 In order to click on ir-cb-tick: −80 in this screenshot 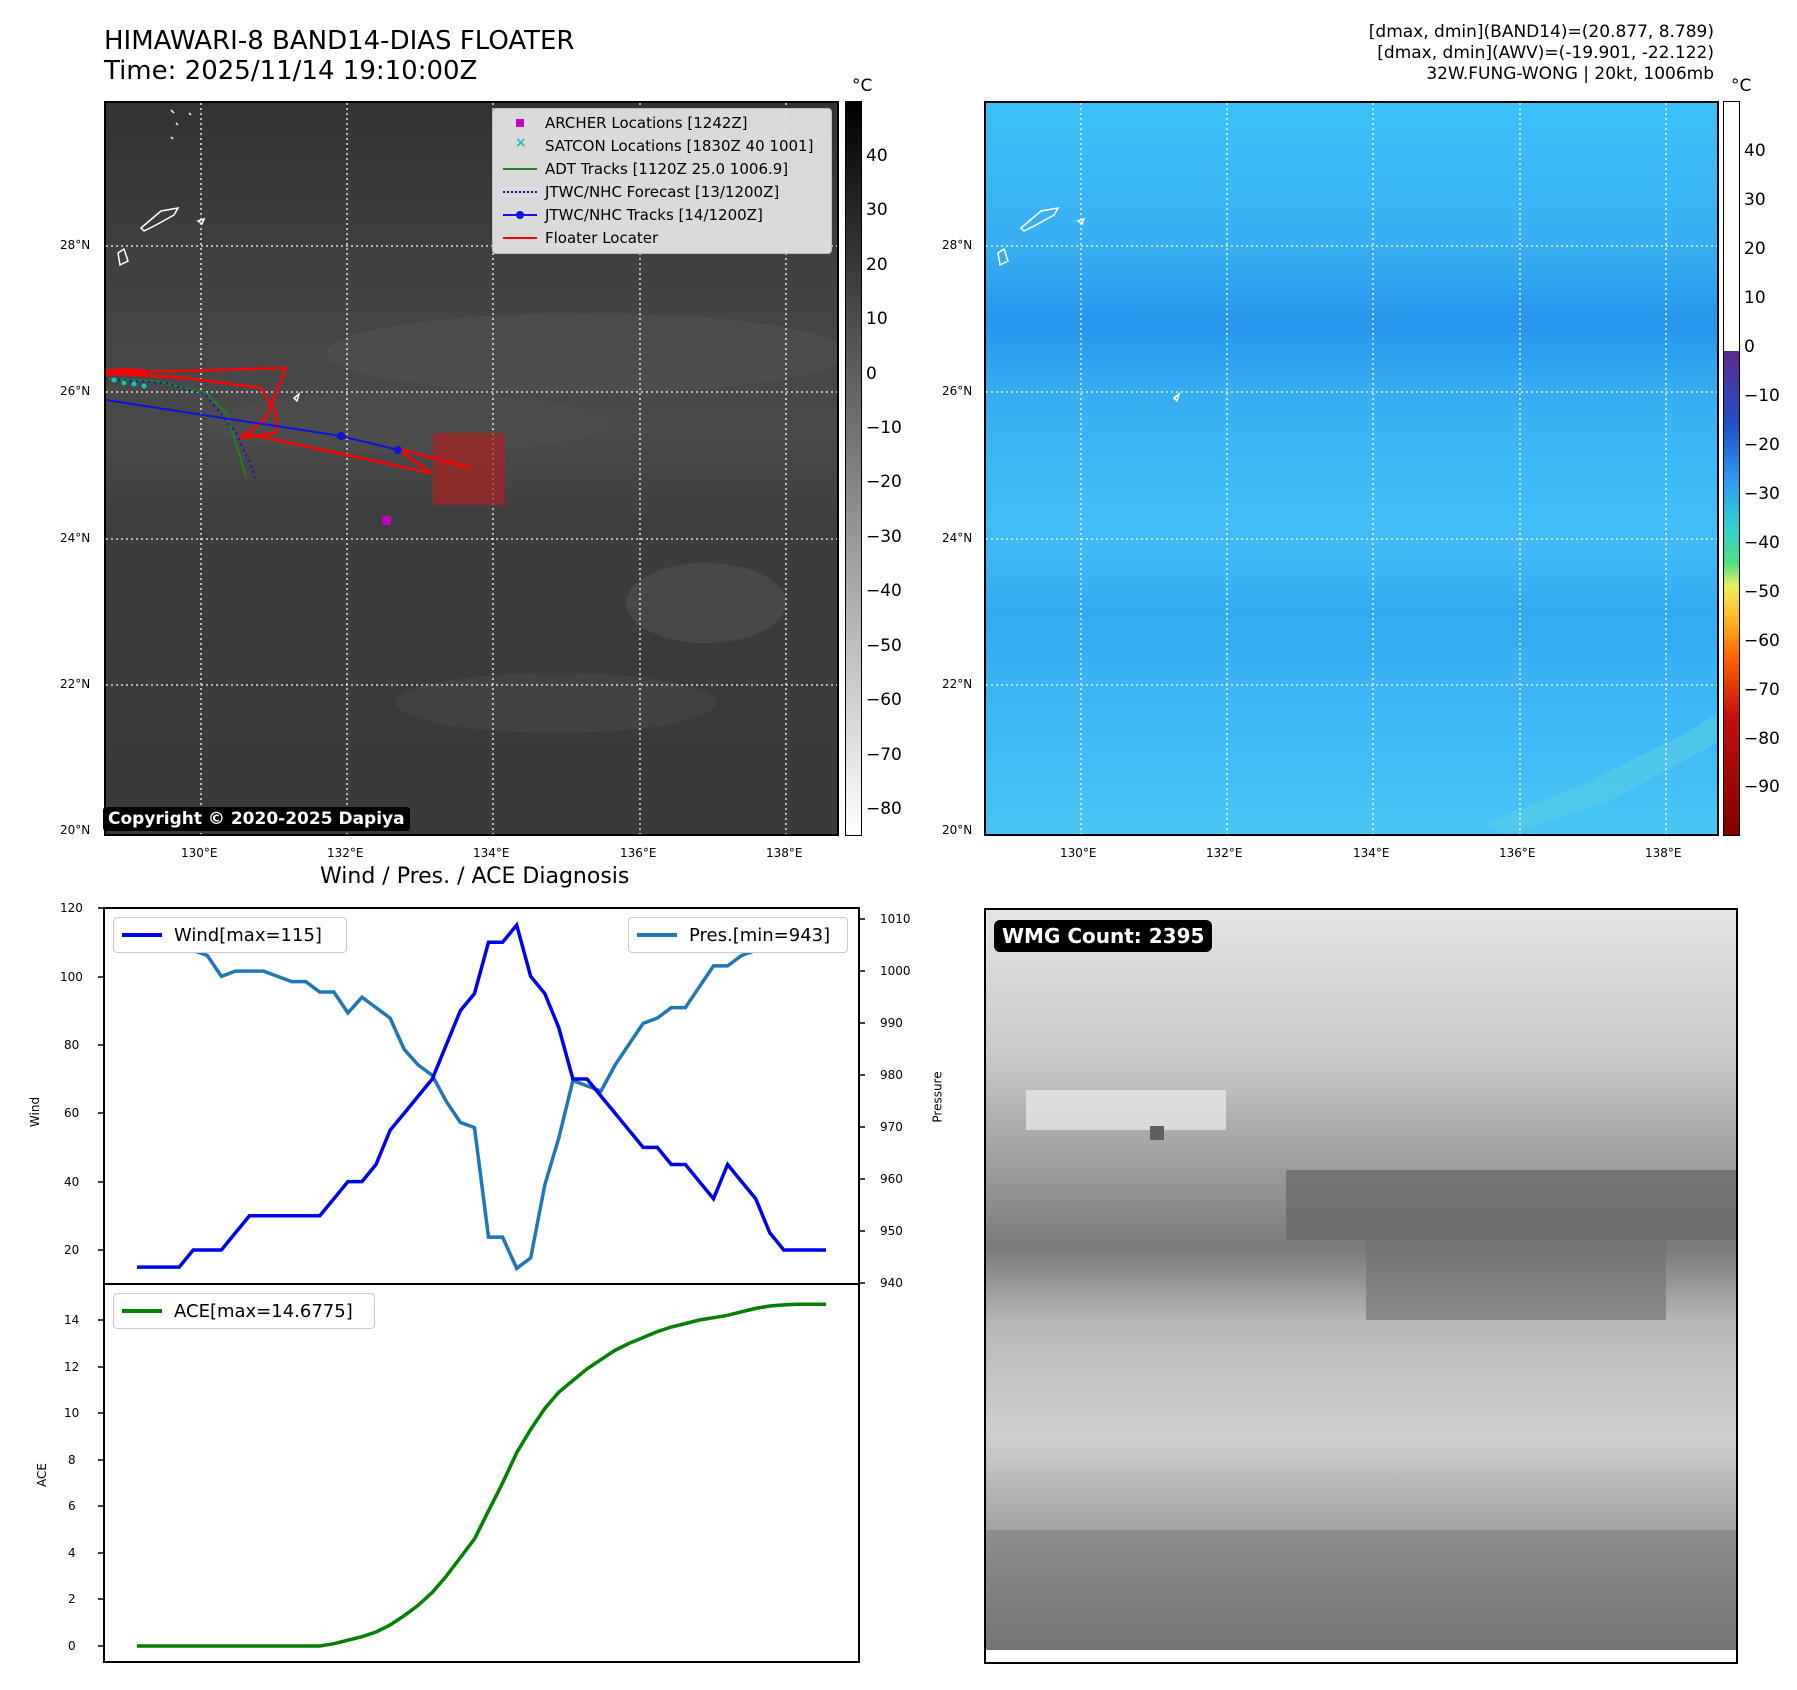, I will do `click(884, 809)`.